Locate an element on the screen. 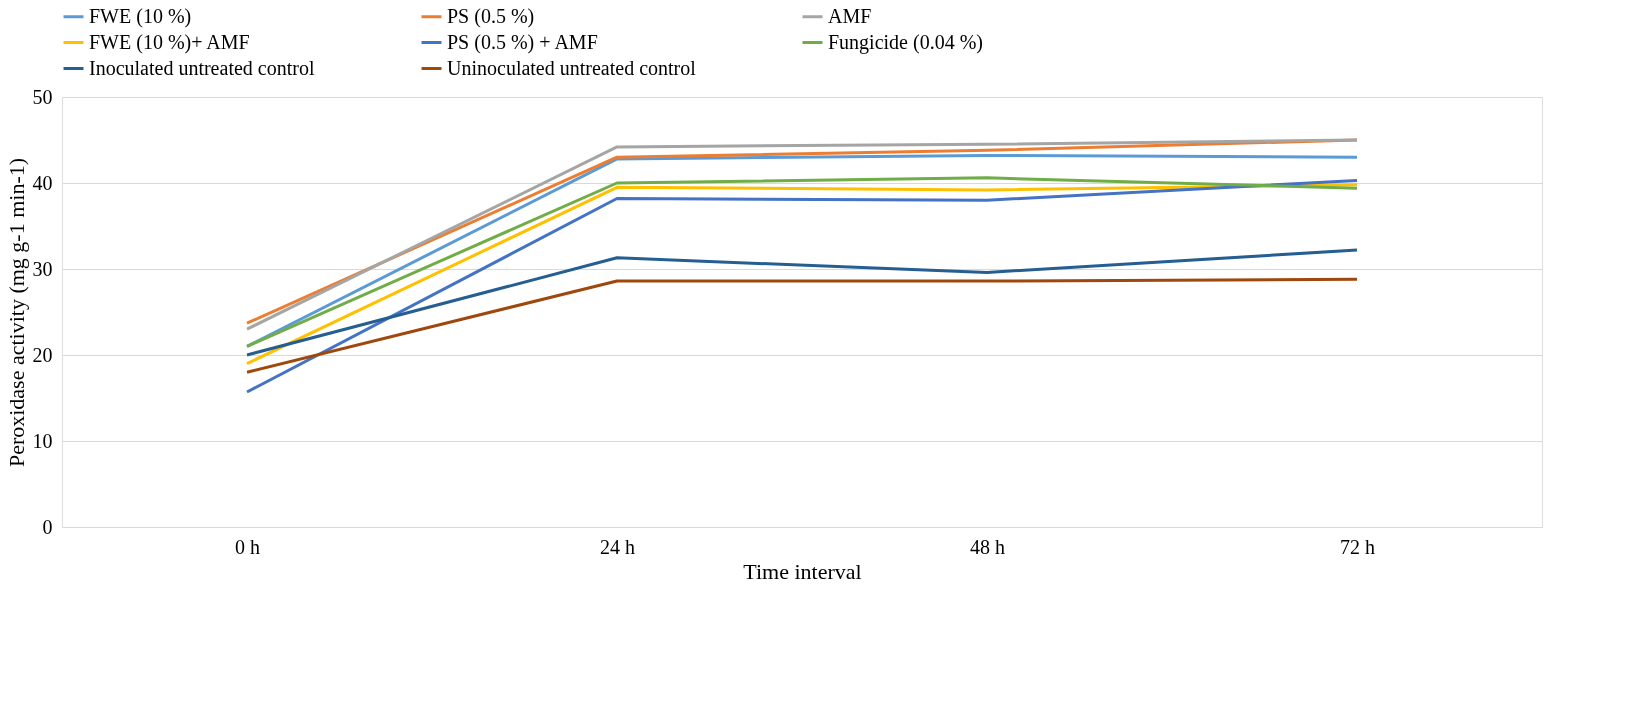 This screenshot has width=1637, height=703. legend-label: PS (0.5 %) + AMF is located at coordinates (522, 42).